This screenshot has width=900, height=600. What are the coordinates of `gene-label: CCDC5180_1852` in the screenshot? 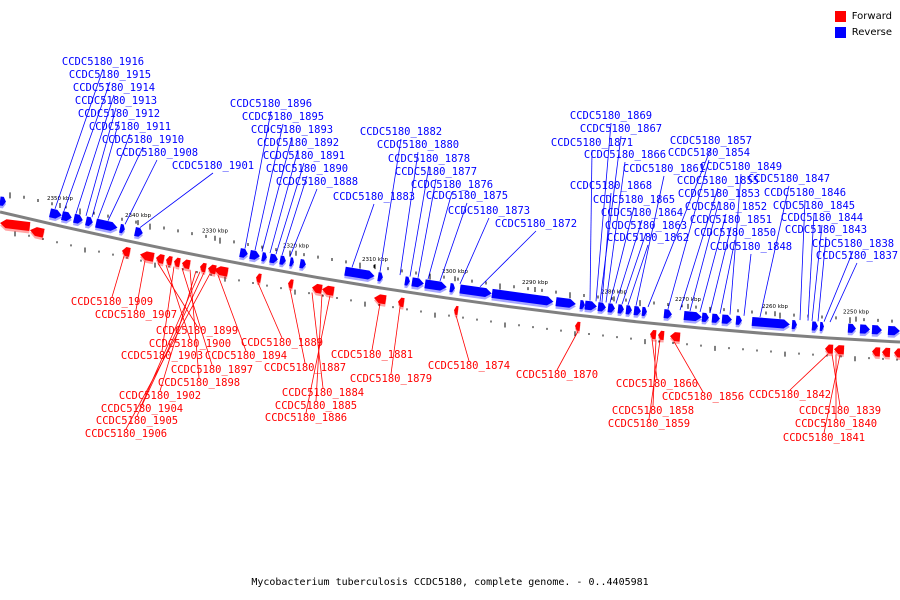 It's located at (726, 207).